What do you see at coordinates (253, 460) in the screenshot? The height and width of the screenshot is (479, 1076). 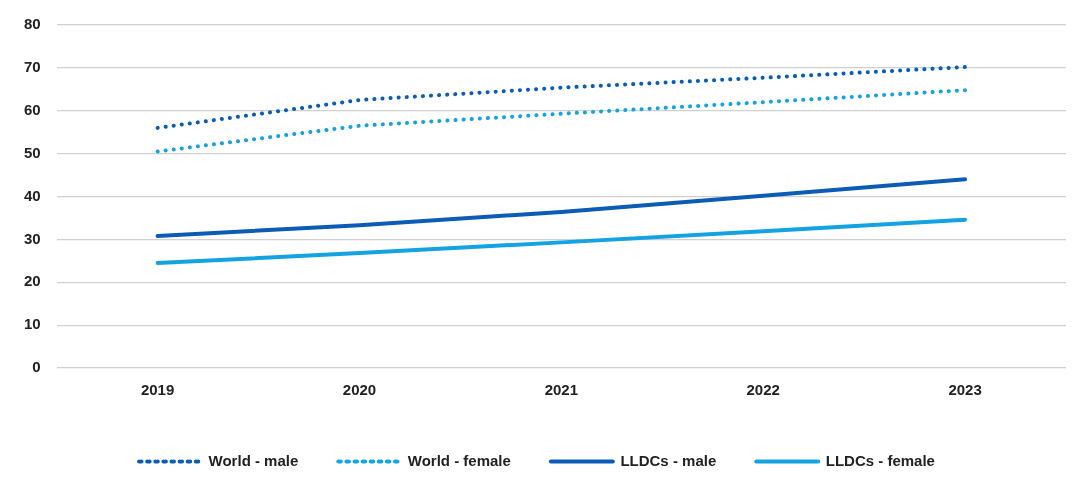 I see `legend-label: World - male` at bounding box center [253, 460].